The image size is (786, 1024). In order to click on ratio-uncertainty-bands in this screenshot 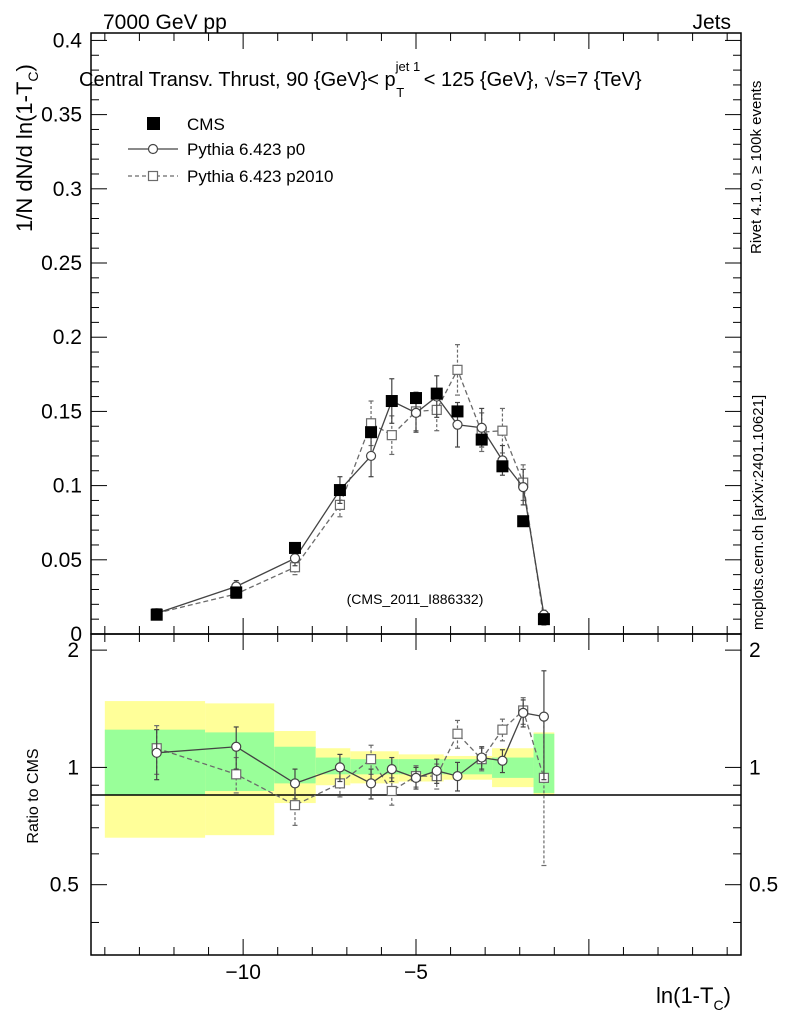, I will do `click(329, 769)`.